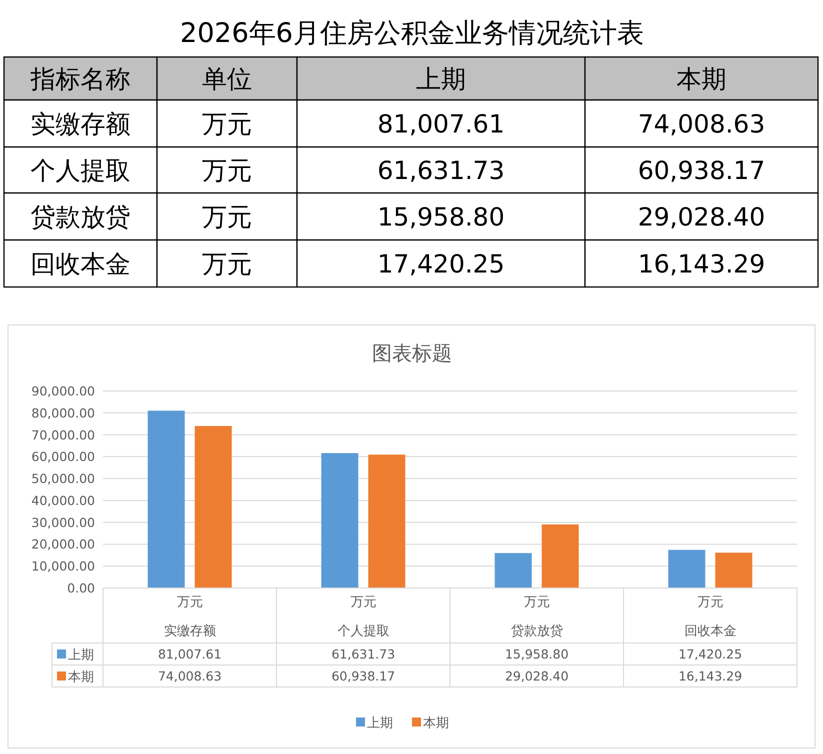 The height and width of the screenshot is (754, 823). Describe the element at coordinates (63, 391) in the screenshot. I see `y-tick-label: 90,000.00` at that location.